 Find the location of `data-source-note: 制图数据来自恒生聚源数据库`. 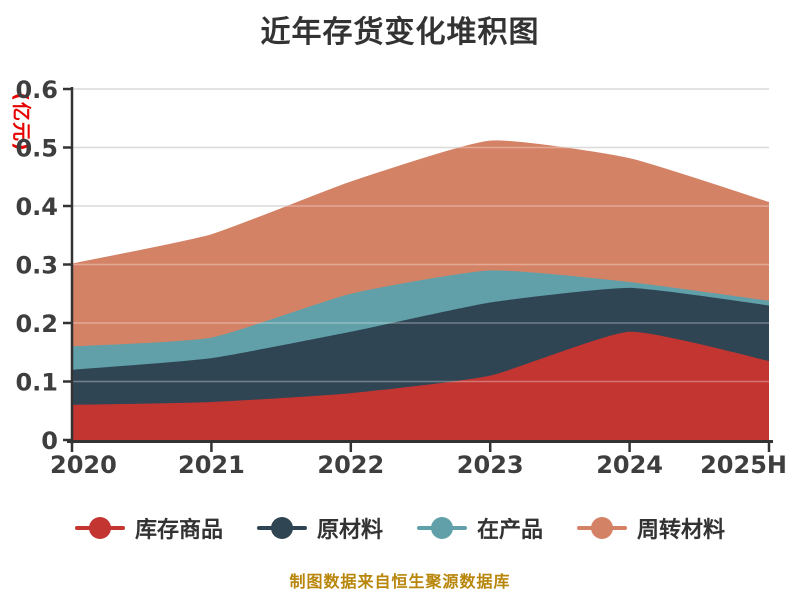

data-source-note: 制图数据来自恒生聚源数据库 is located at coordinates (400, 581).